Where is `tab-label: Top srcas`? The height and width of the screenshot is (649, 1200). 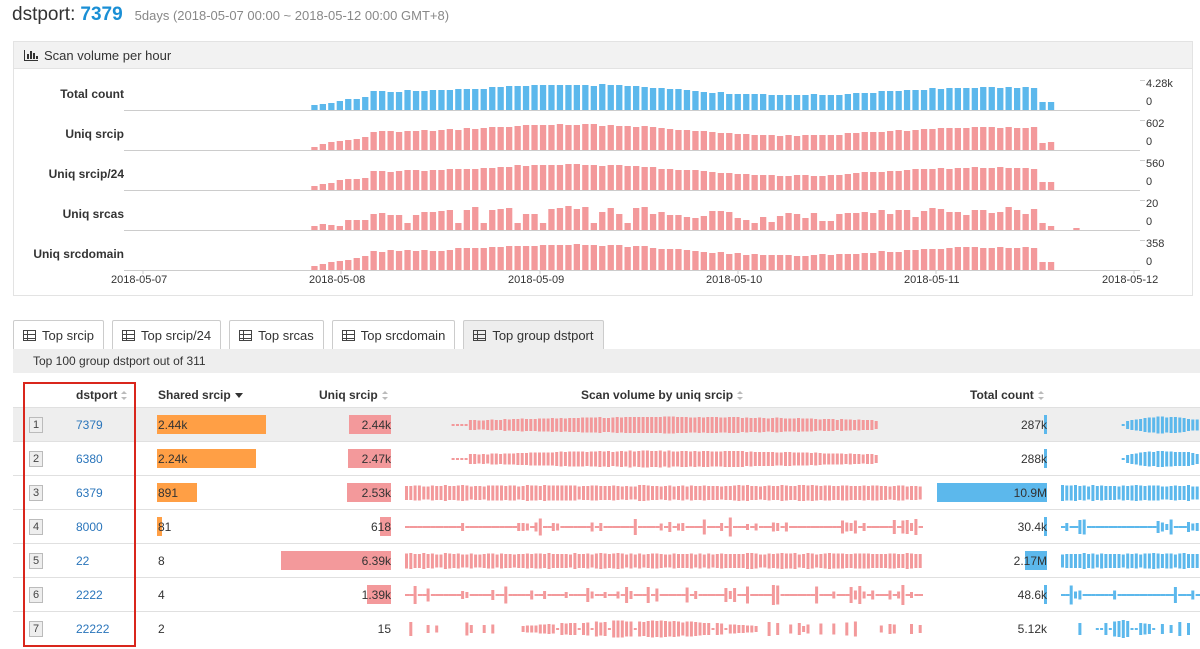
tab-label: Top srcas is located at coordinates (286, 335).